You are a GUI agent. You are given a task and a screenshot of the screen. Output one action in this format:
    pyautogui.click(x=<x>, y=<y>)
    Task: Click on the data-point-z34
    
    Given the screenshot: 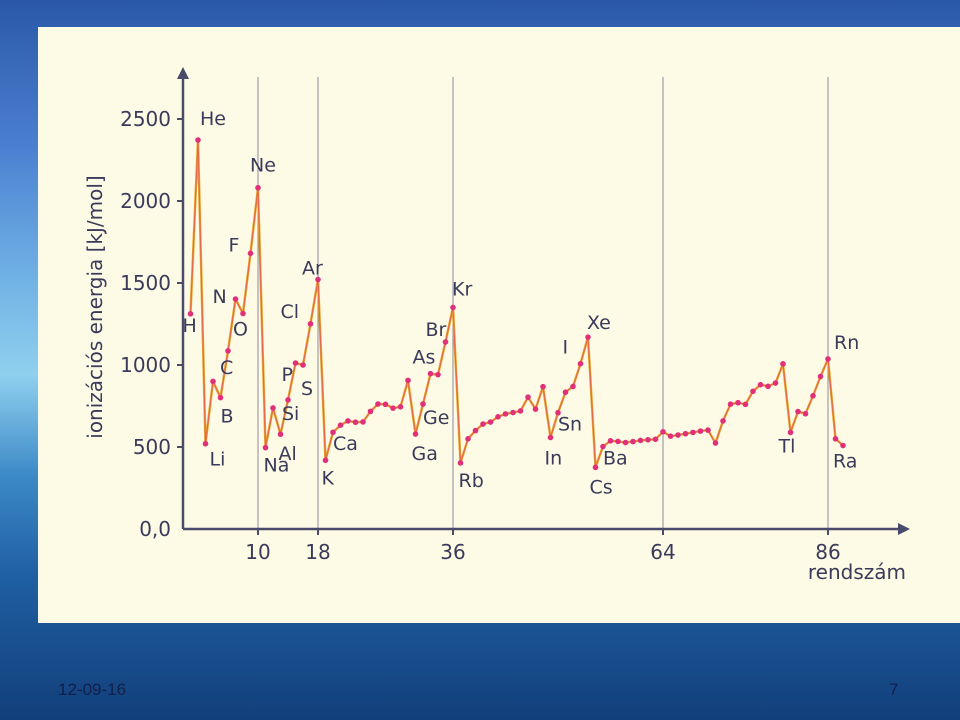 What is the action you would take?
    pyautogui.click(x=438, y=374)
    